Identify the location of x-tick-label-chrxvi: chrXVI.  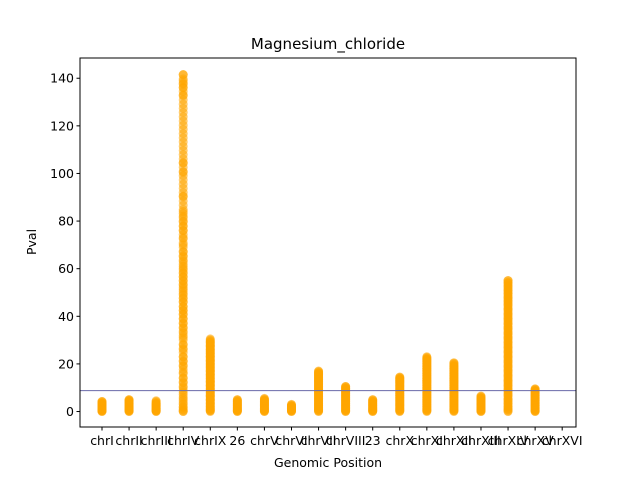
(562, 440).